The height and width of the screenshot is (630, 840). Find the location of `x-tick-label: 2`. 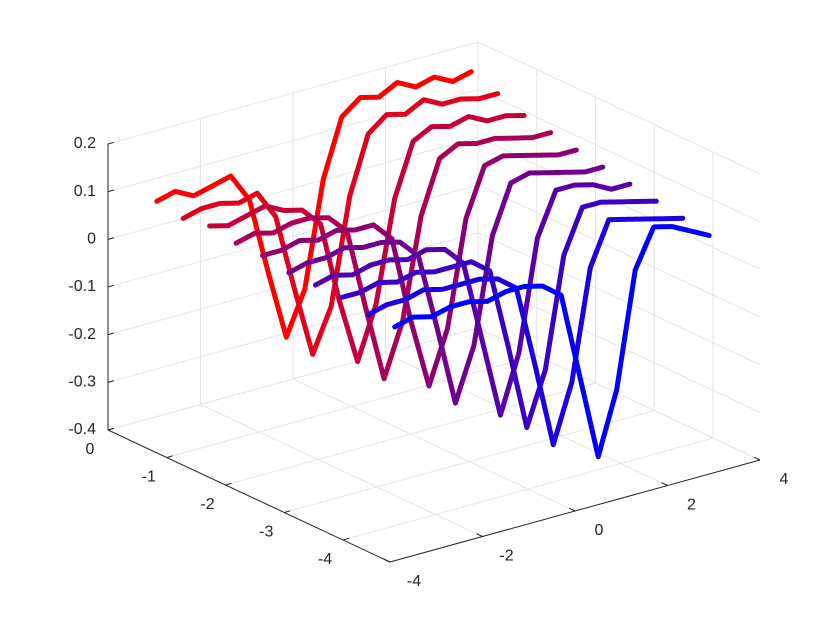

x-tick-label: 2 is located at coordinates (691, 505).